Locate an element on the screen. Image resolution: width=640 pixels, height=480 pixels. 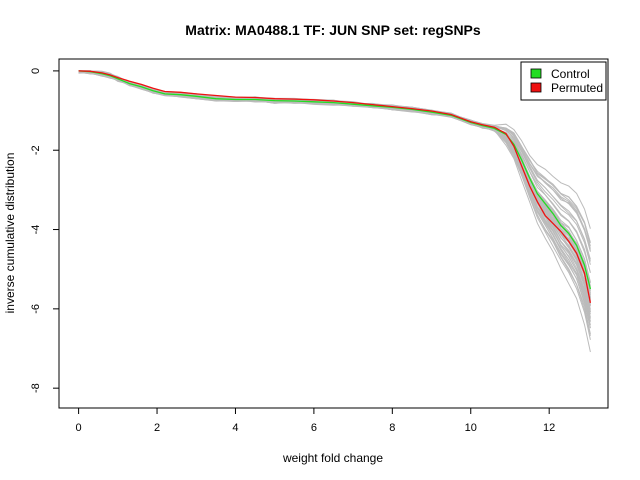
legend-swatch-permuted is located at coordinates (536, 87).